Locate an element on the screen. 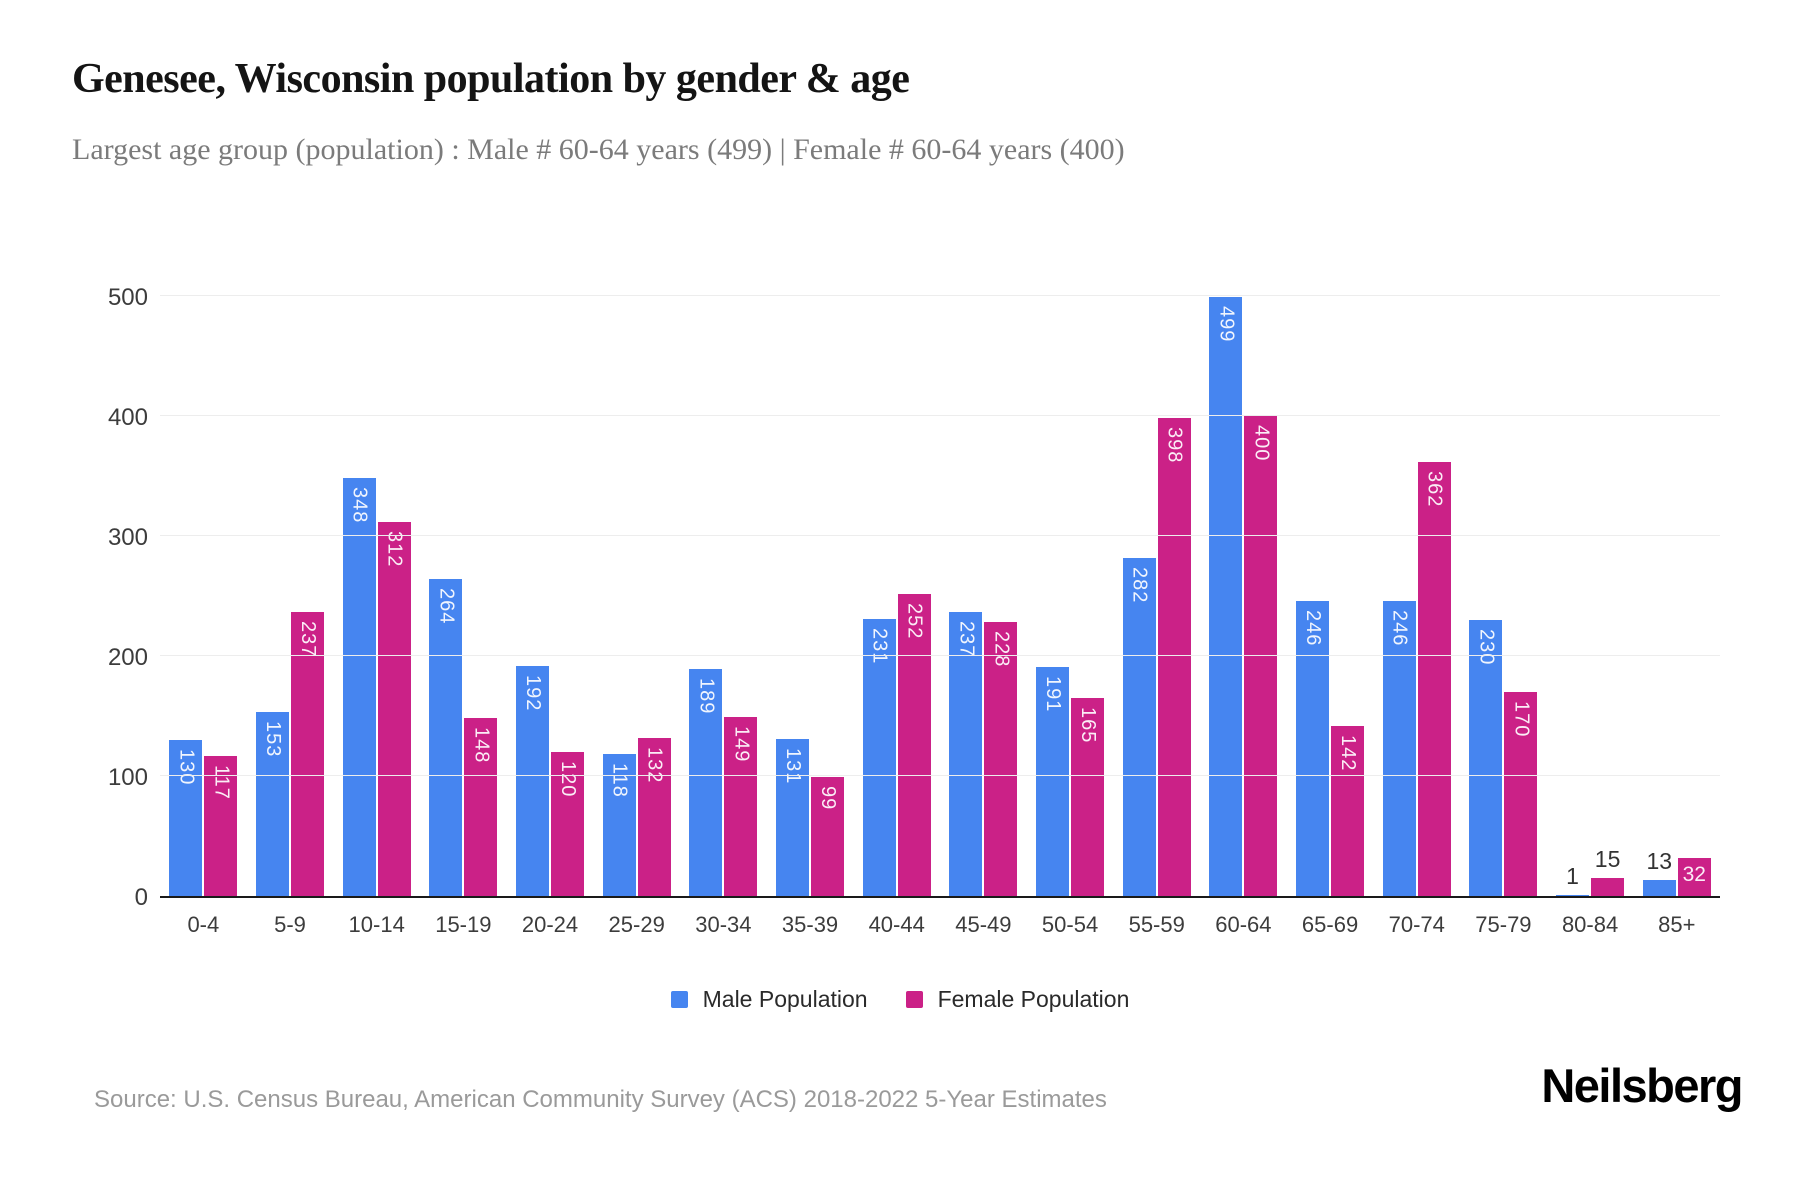  legend-label-female: Female Population is located at coordinates (1033, 999).